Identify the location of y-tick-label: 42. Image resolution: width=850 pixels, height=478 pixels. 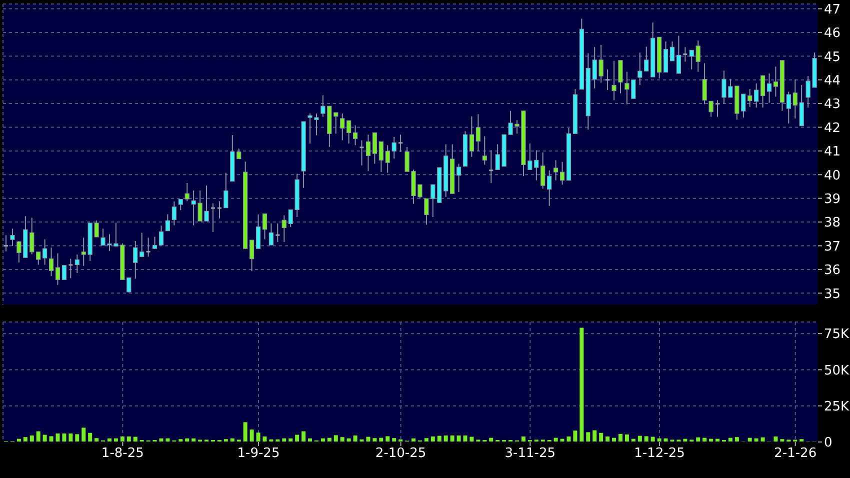
(832, 128).